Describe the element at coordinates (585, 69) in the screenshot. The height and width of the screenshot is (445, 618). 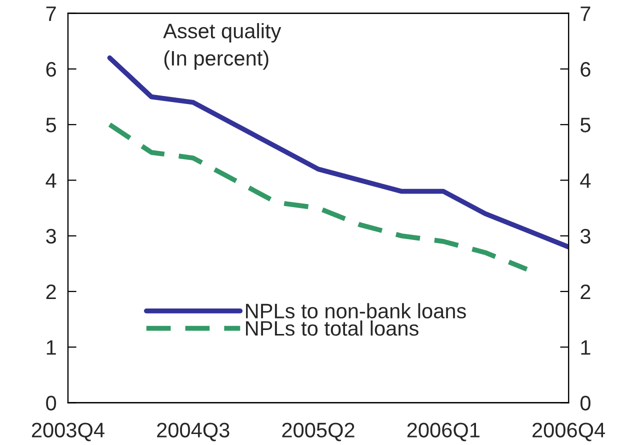
I see `y2-tick-label: 6` at that location.